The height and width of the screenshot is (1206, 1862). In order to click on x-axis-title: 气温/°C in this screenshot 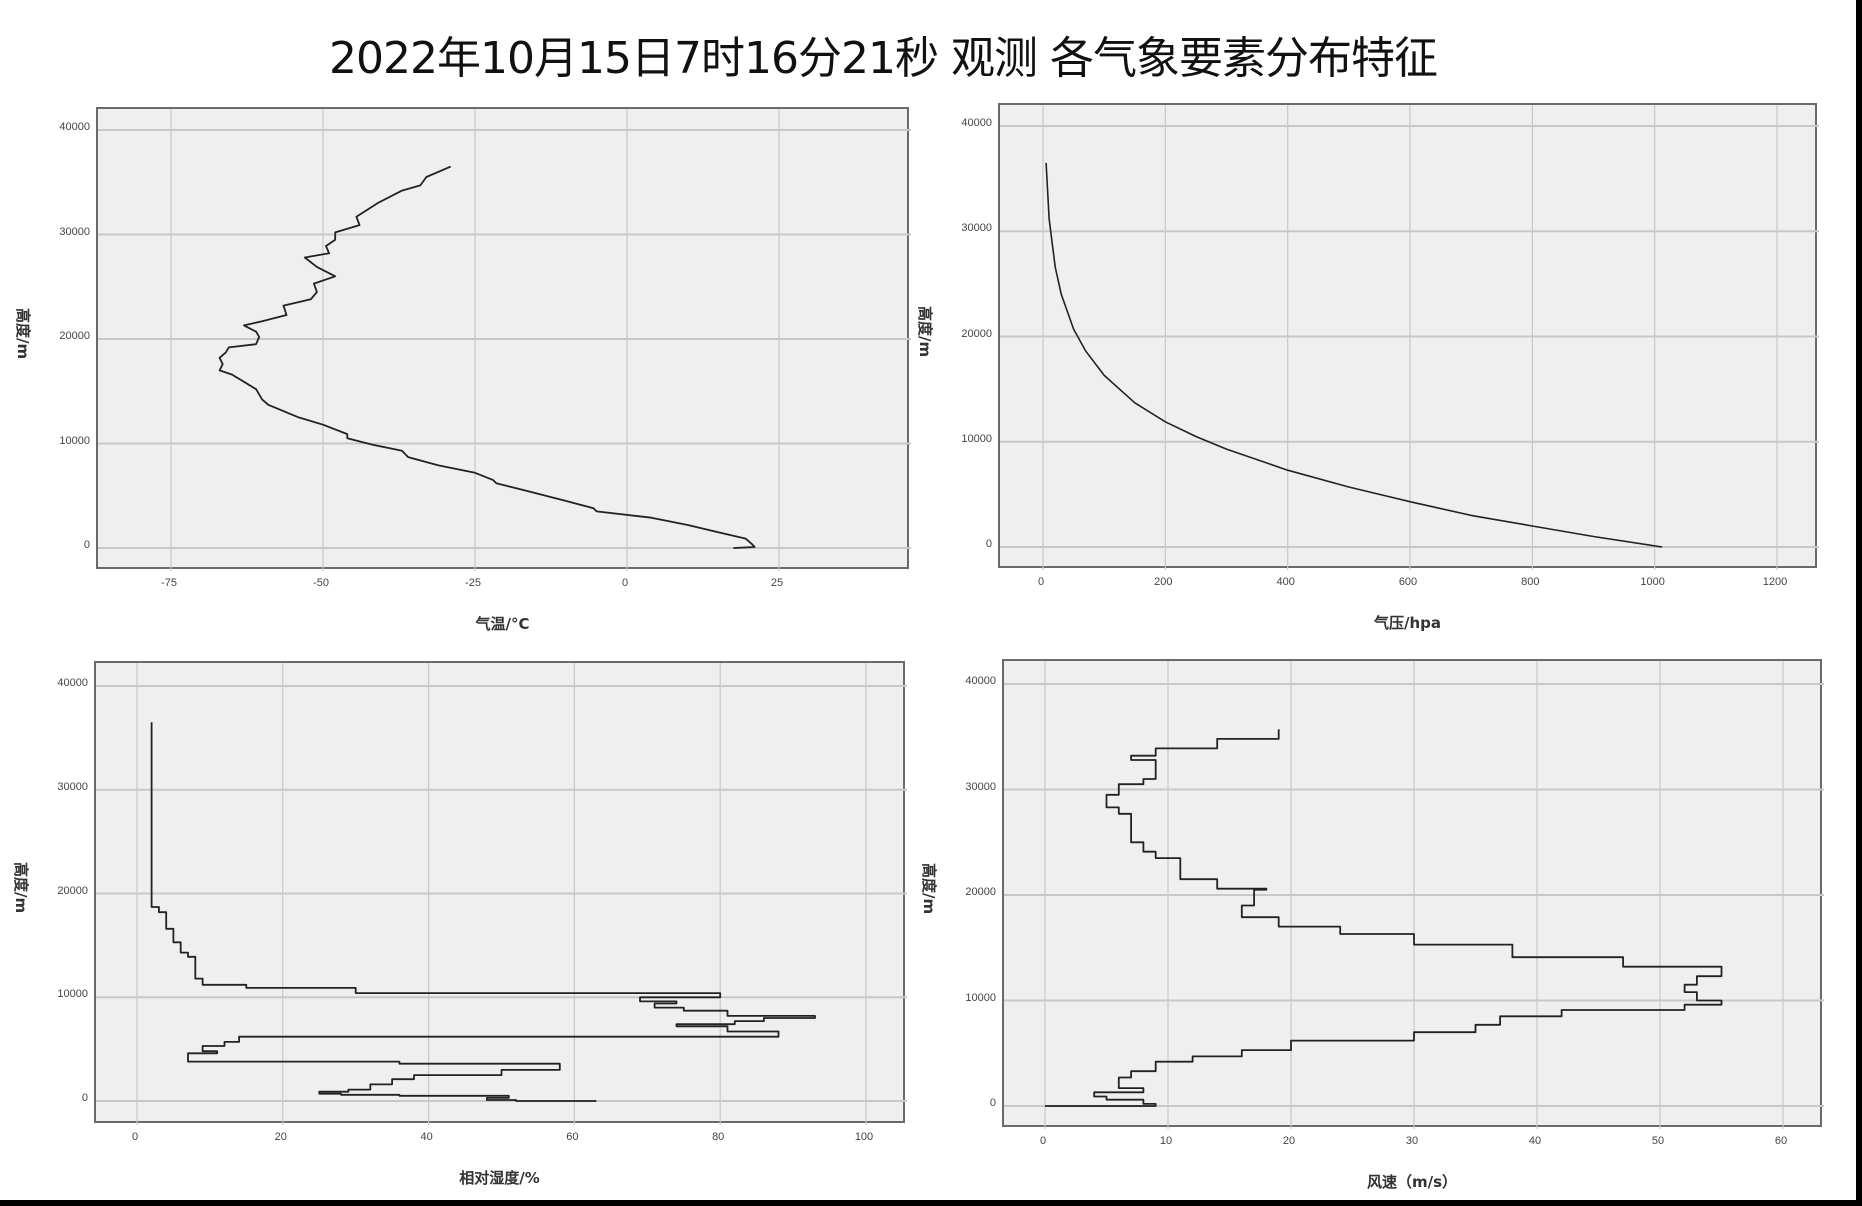, I will do `click(502, 624)`.